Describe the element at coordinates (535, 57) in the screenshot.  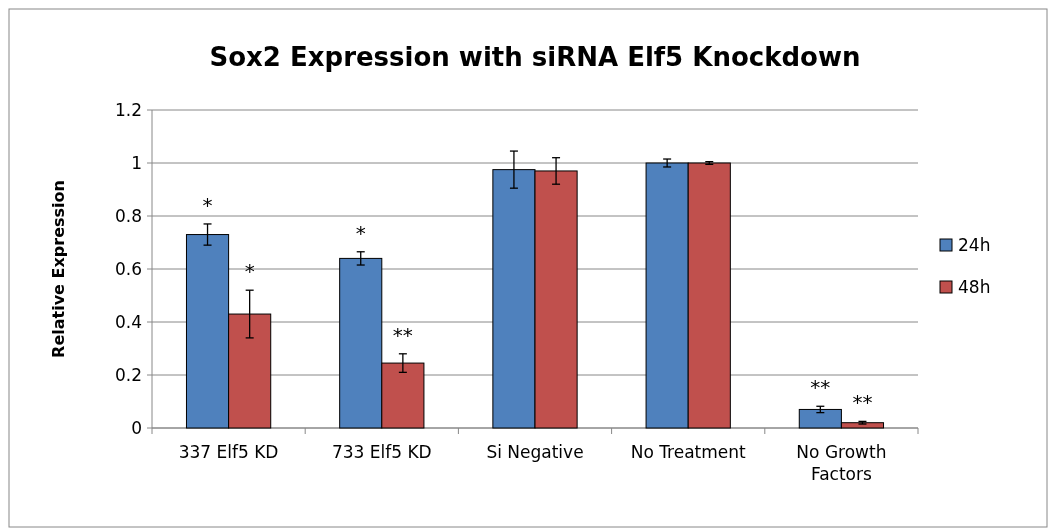
I see `chart-title: Sox2 Expression with siRNA Elf5 Knockdown` at that location.